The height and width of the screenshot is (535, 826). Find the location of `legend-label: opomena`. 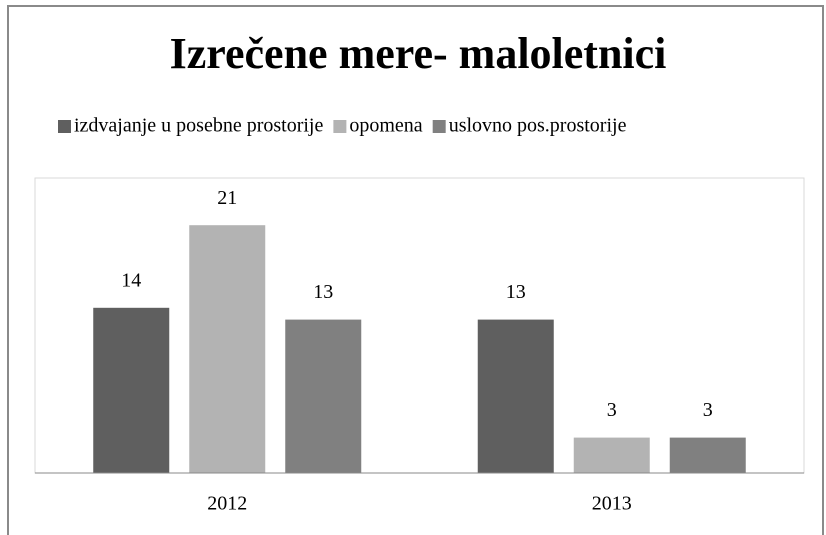

legend-label: opomena is located at coordinates (385, 126).